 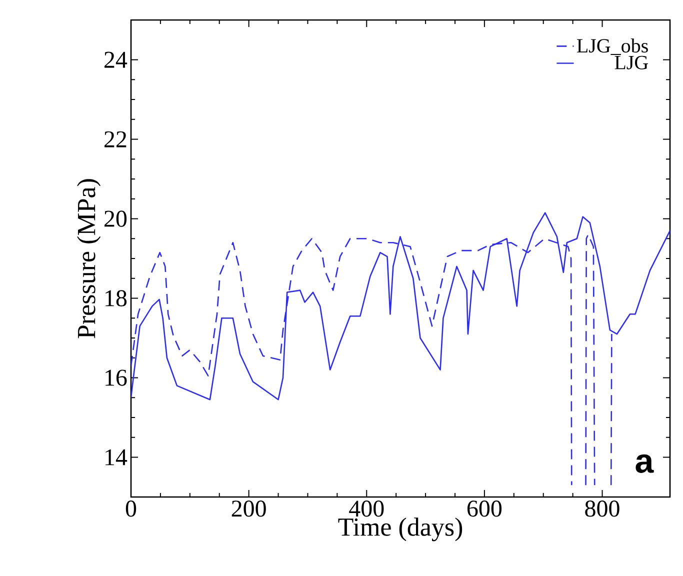 I want to click on x-tick-label: 600, so click(x=484, y=508).